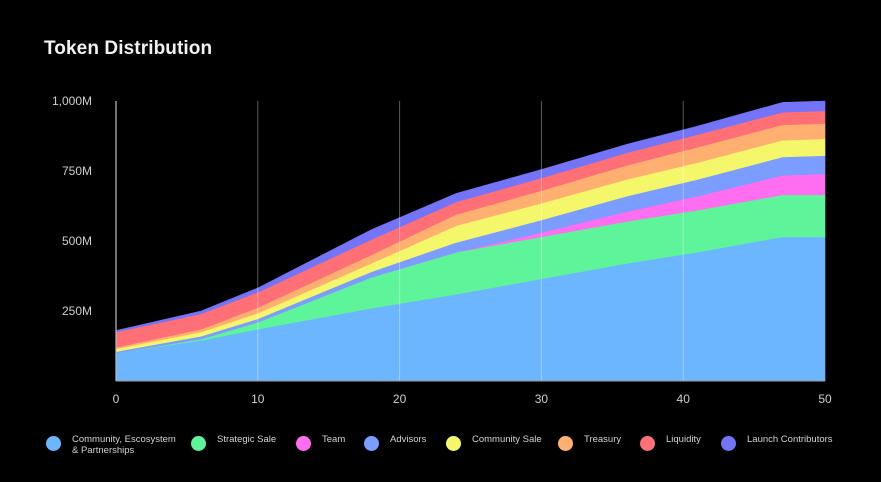  What do you see at coordinates (72, 101) in the screenshot?
I see `y-tick-label: 1,000M` at bounding box center [72, 101].